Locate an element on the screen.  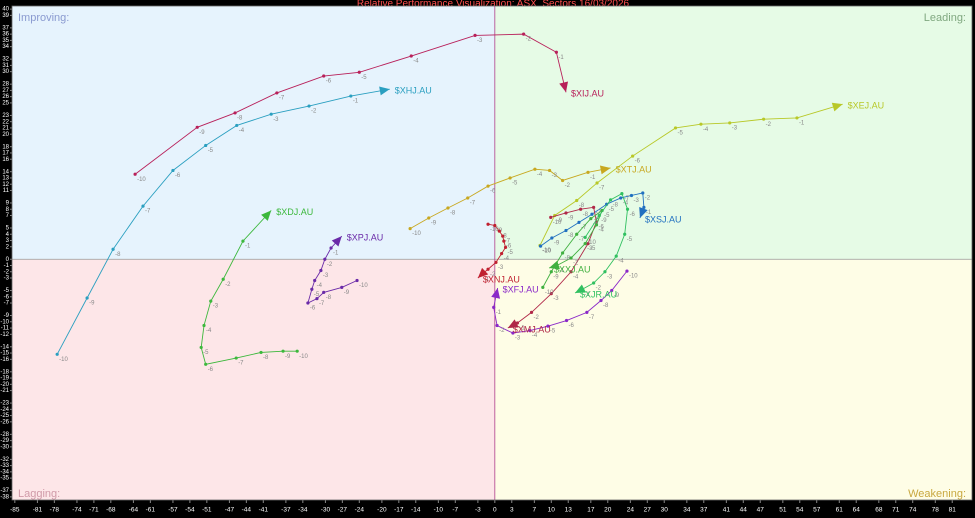
y-tick-label: 13 is located at coordinates (5, 179).